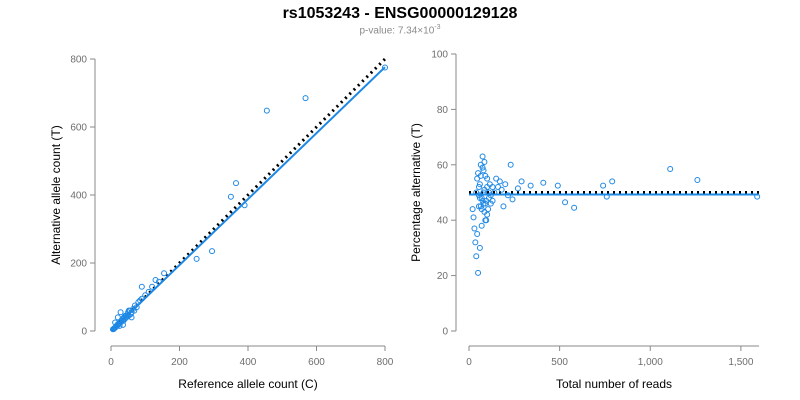 This screenshot has width=800, height=400. Describe the element at coordinates (443, 110) in the screenshot. I see `y-tick-label: 80` at that location.